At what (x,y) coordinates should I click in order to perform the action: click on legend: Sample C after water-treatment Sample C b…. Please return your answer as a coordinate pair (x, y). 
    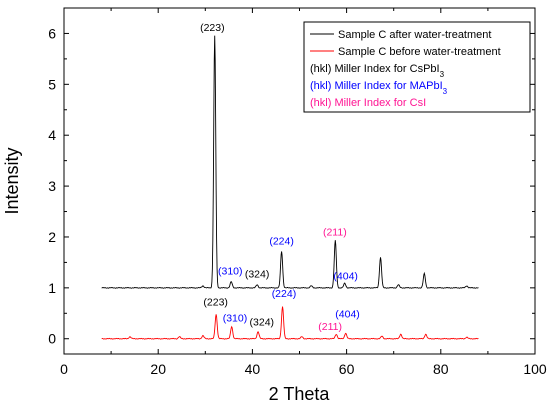
    Looking at the image, I should click on (417, 67).